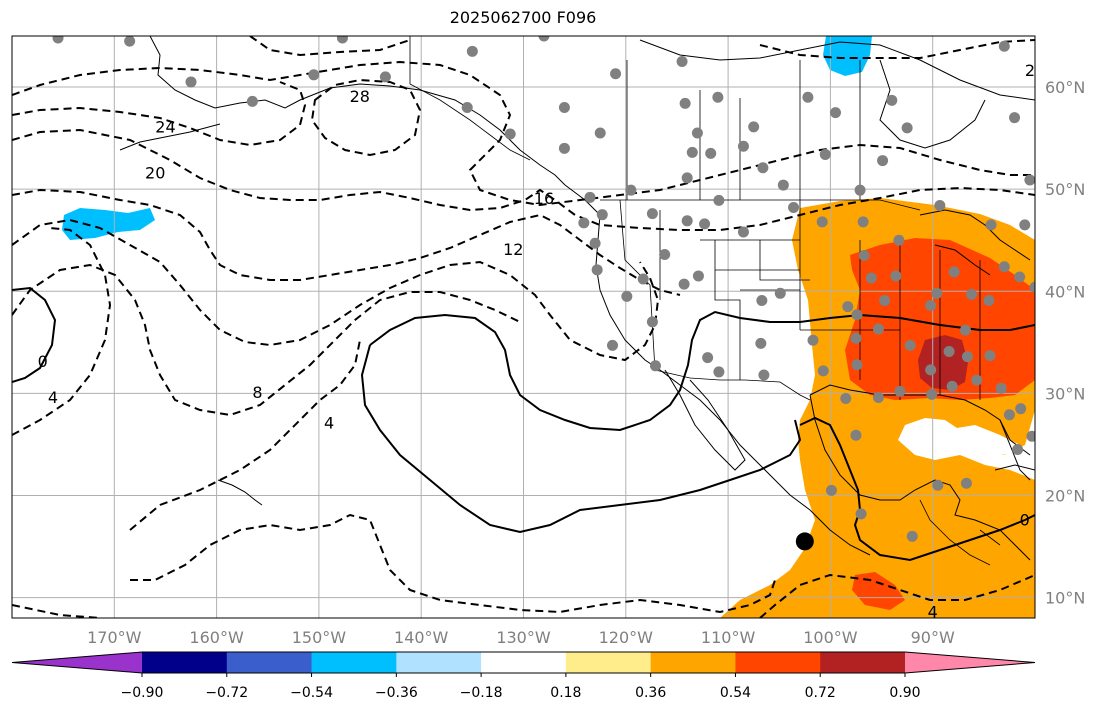 The height and width of the screenshot is (712, 1105). I want to click on longitude-tick-label: 100°W, so click(830, 637).